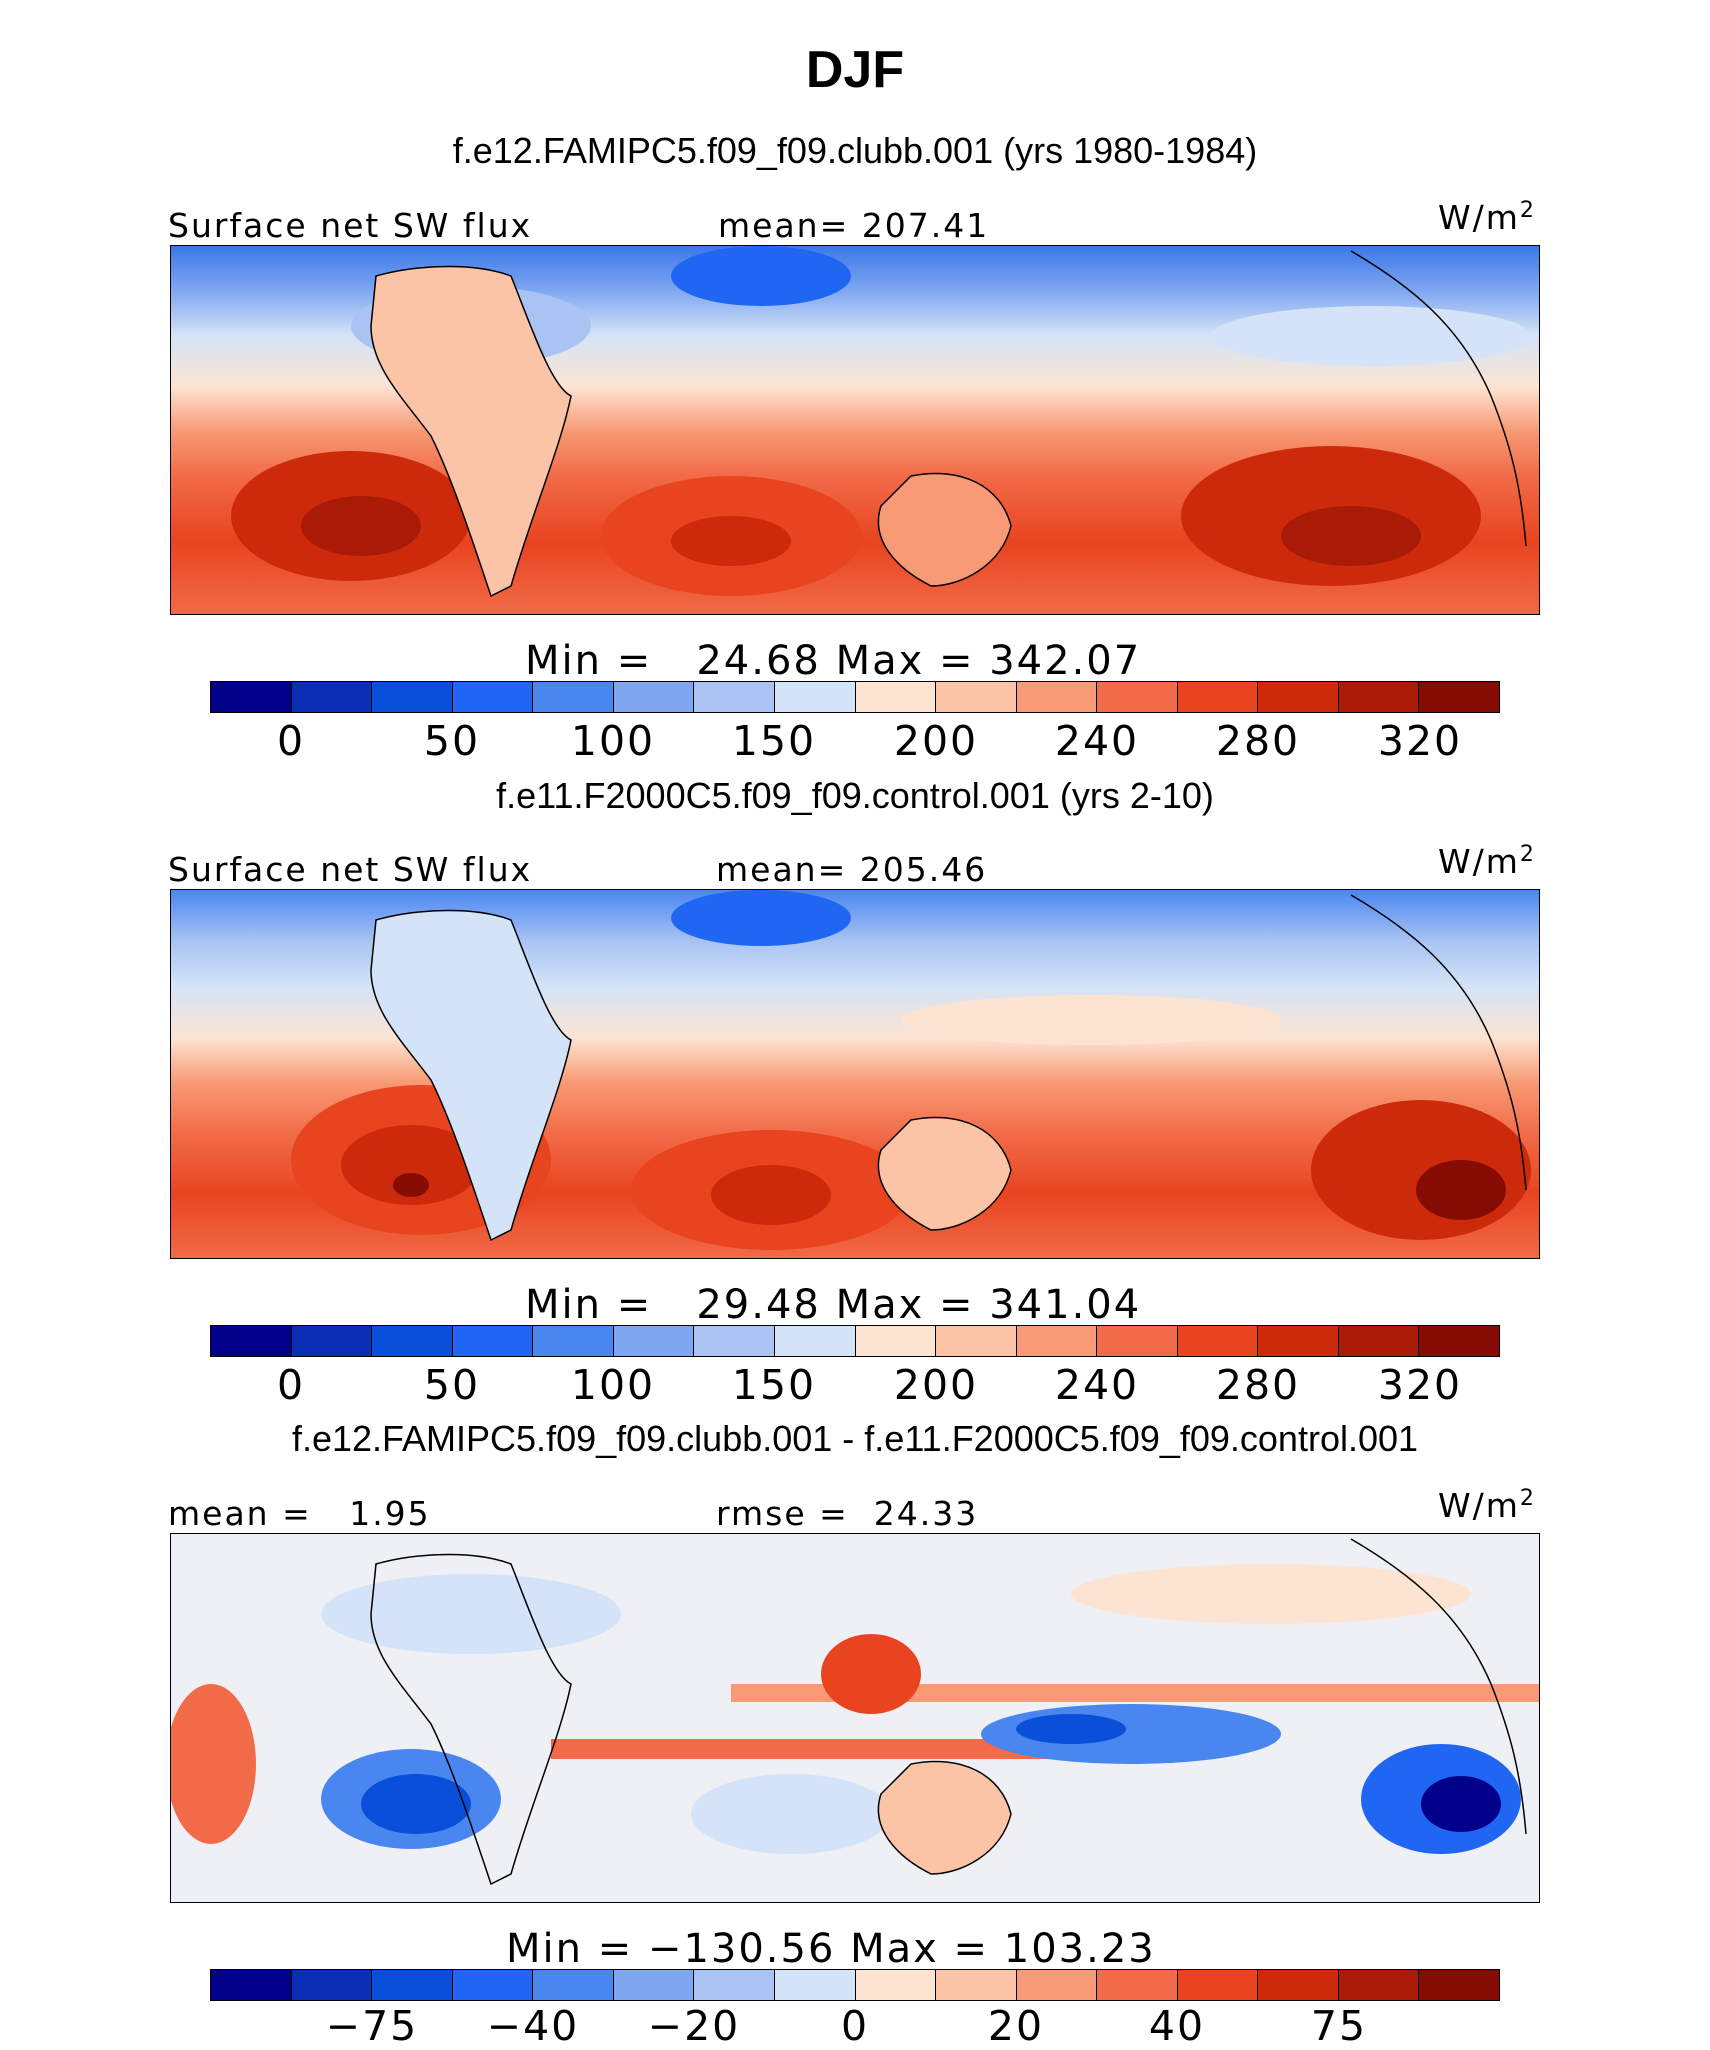  Describe the element at coordinates (833, 1305) in the screenshot. I see `panel2-minmax: Min = 29.48 Max = 341.04` at that location.